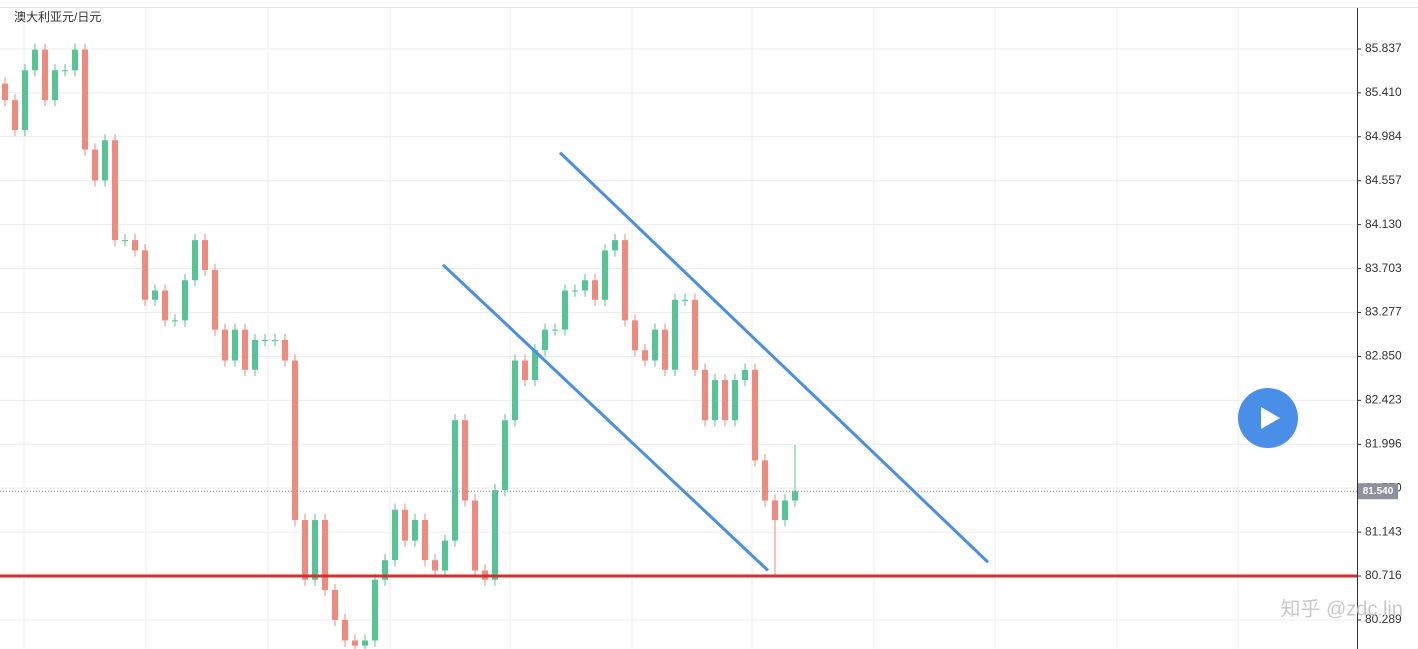 Image resolution: width=1418 pixels, height=649 pixels. What do you see at coordinates (1383, 619) in the screenshot?
I see `y-tick-label: 80.289` at bounding box center [1383, 619].